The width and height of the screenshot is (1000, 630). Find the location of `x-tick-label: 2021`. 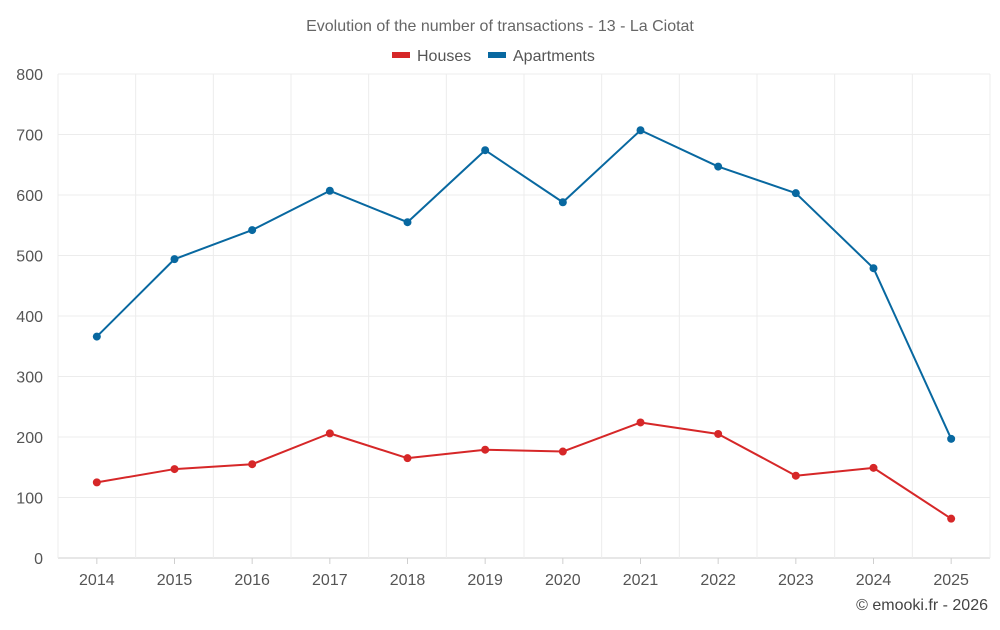

x-tick-label: 2021 is located at coordinates (641, 580).